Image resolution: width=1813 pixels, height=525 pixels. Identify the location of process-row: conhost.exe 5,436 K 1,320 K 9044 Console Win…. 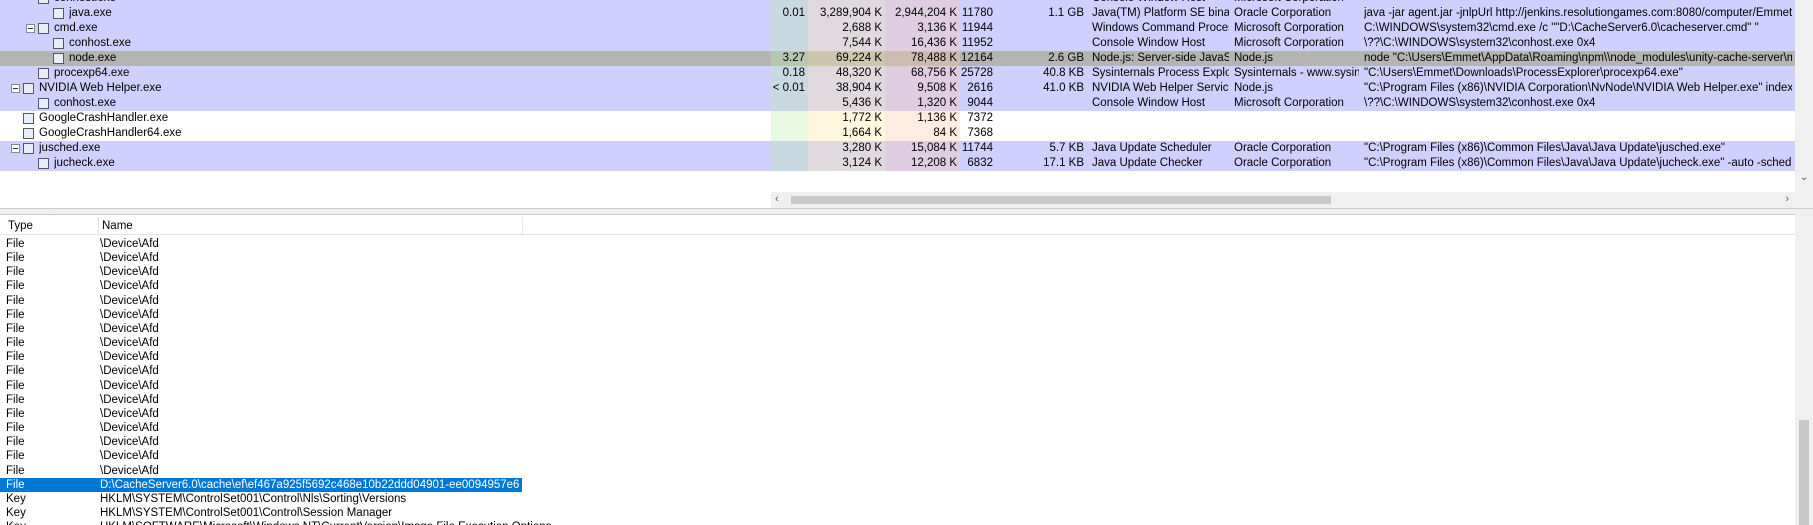
(897, 103).